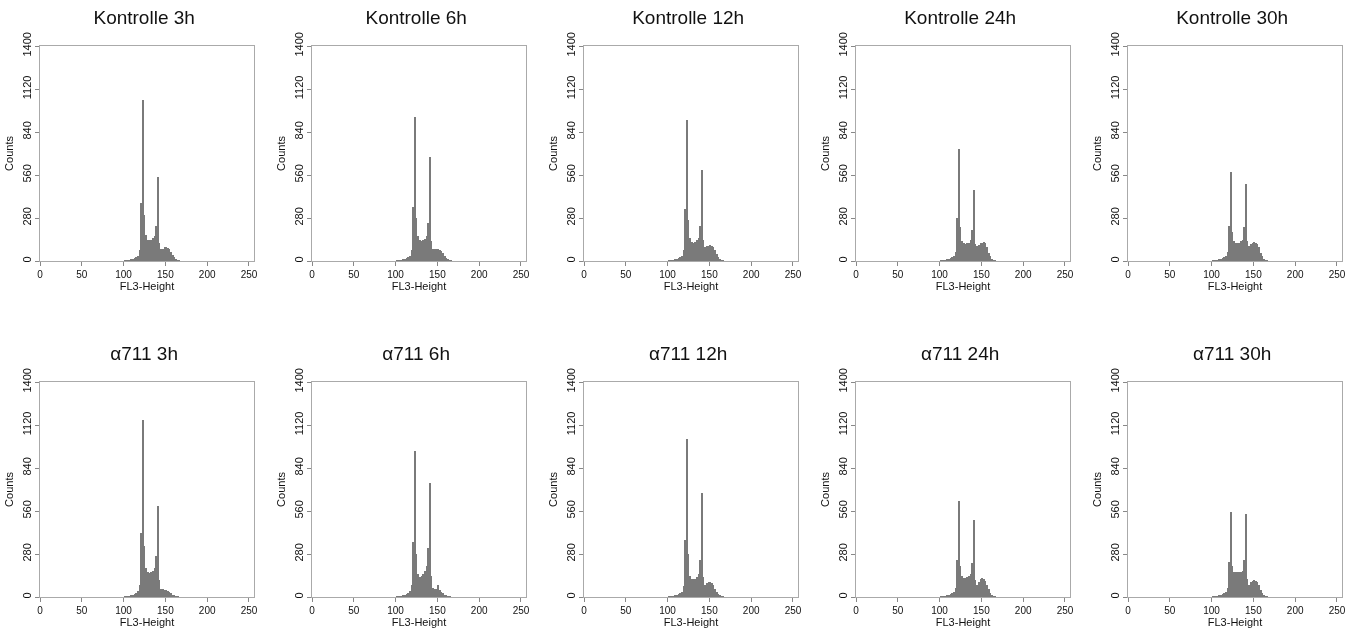  What do you see at coordinates (1232, 17) in the screenshot?
I see `chart-title: Kontrolle 30h` at bounding box center [1232, 17].